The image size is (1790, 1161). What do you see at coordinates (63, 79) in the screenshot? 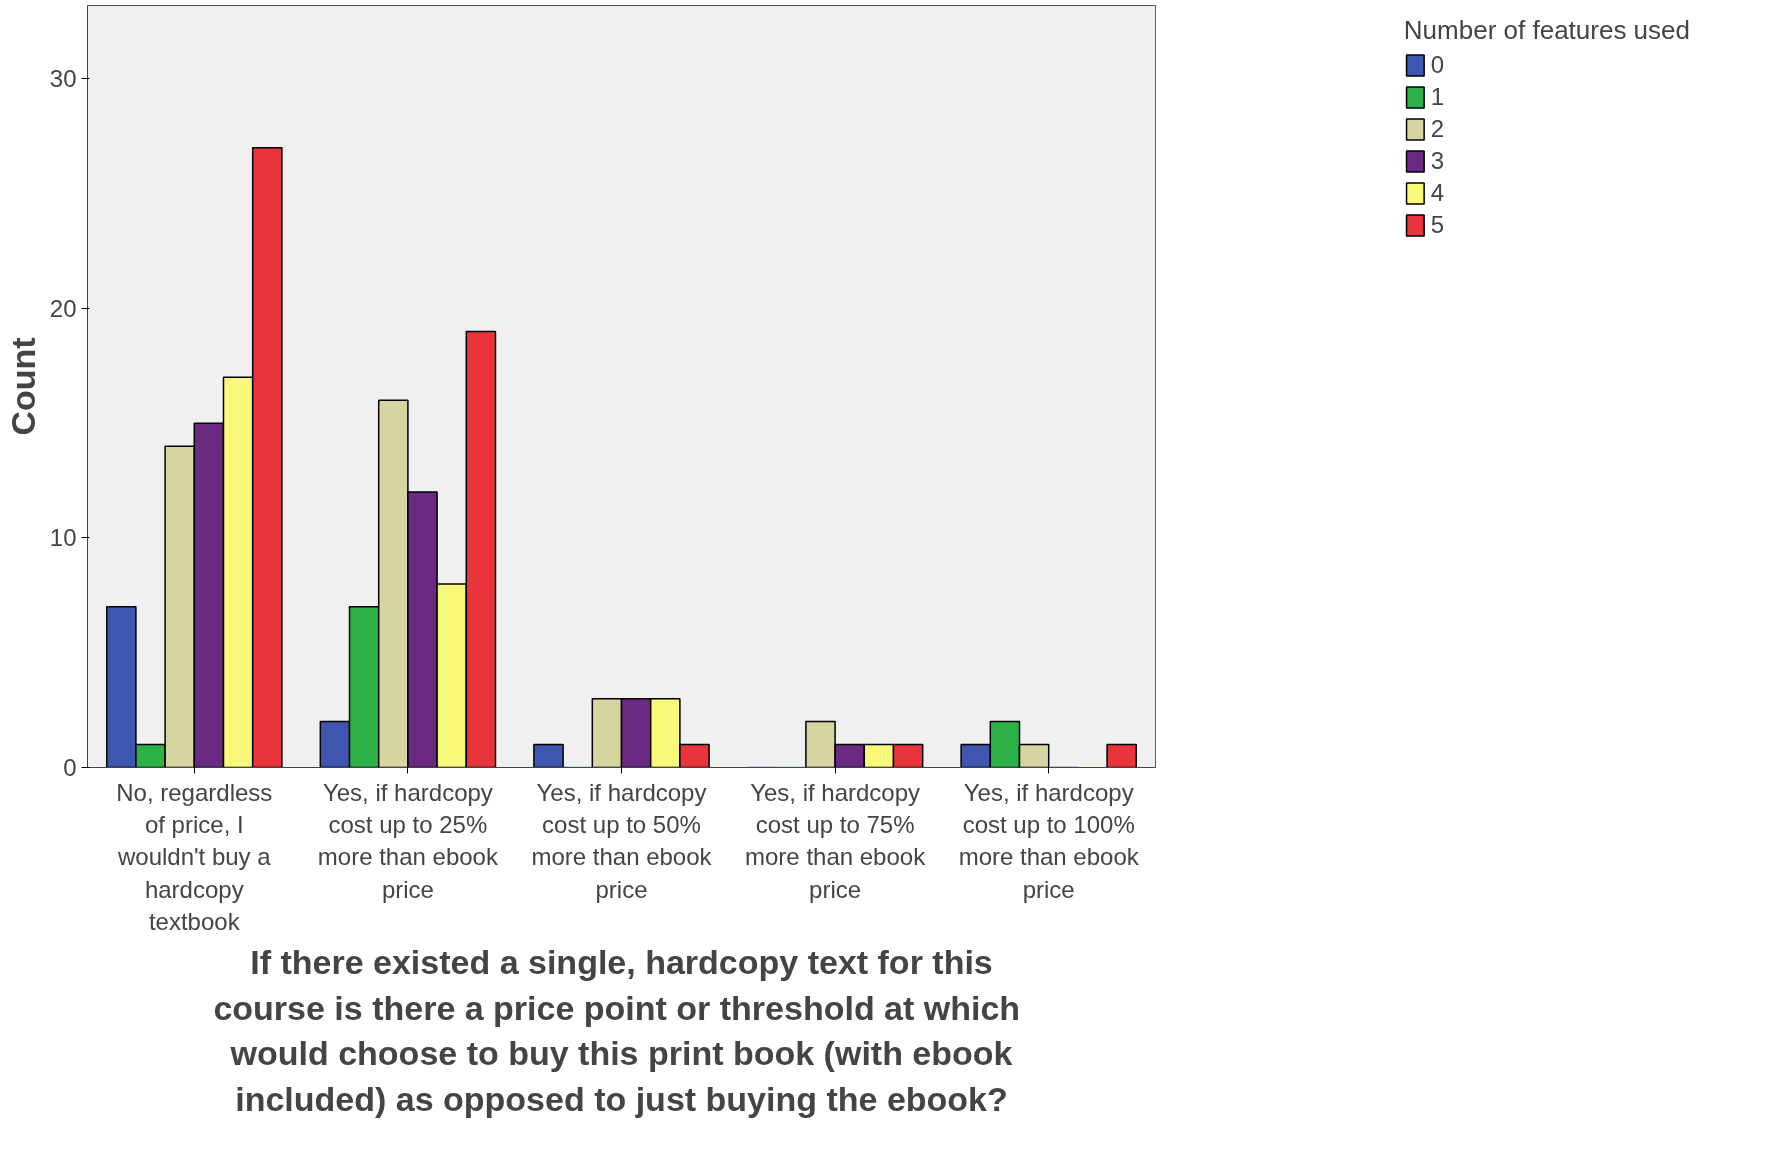
I see `y-tick-label: 30` at bounding box center [63, 79].